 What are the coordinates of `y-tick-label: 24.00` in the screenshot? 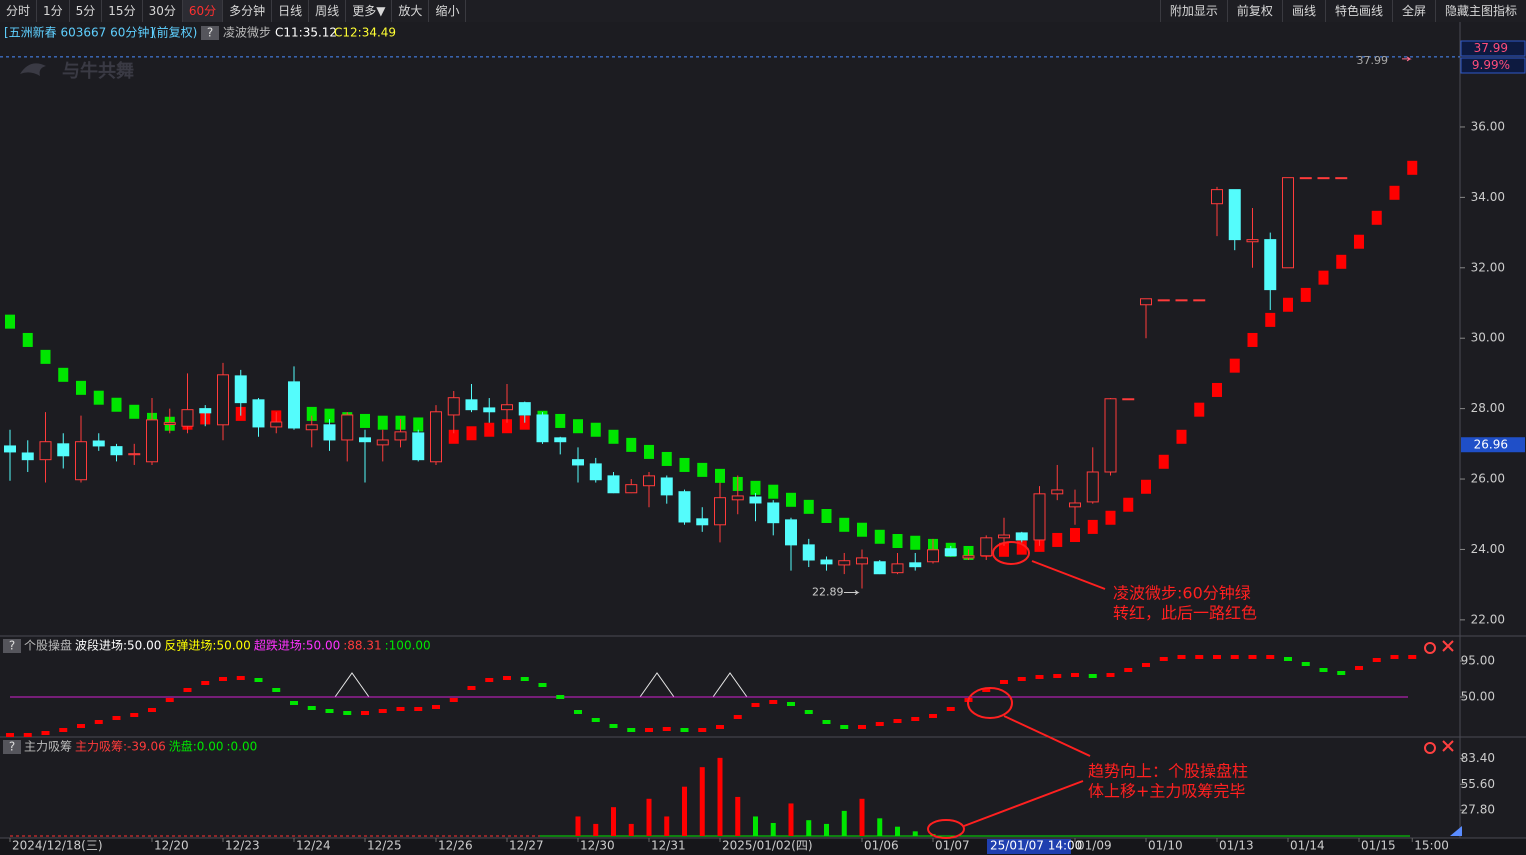 It's located at (1488, 549).